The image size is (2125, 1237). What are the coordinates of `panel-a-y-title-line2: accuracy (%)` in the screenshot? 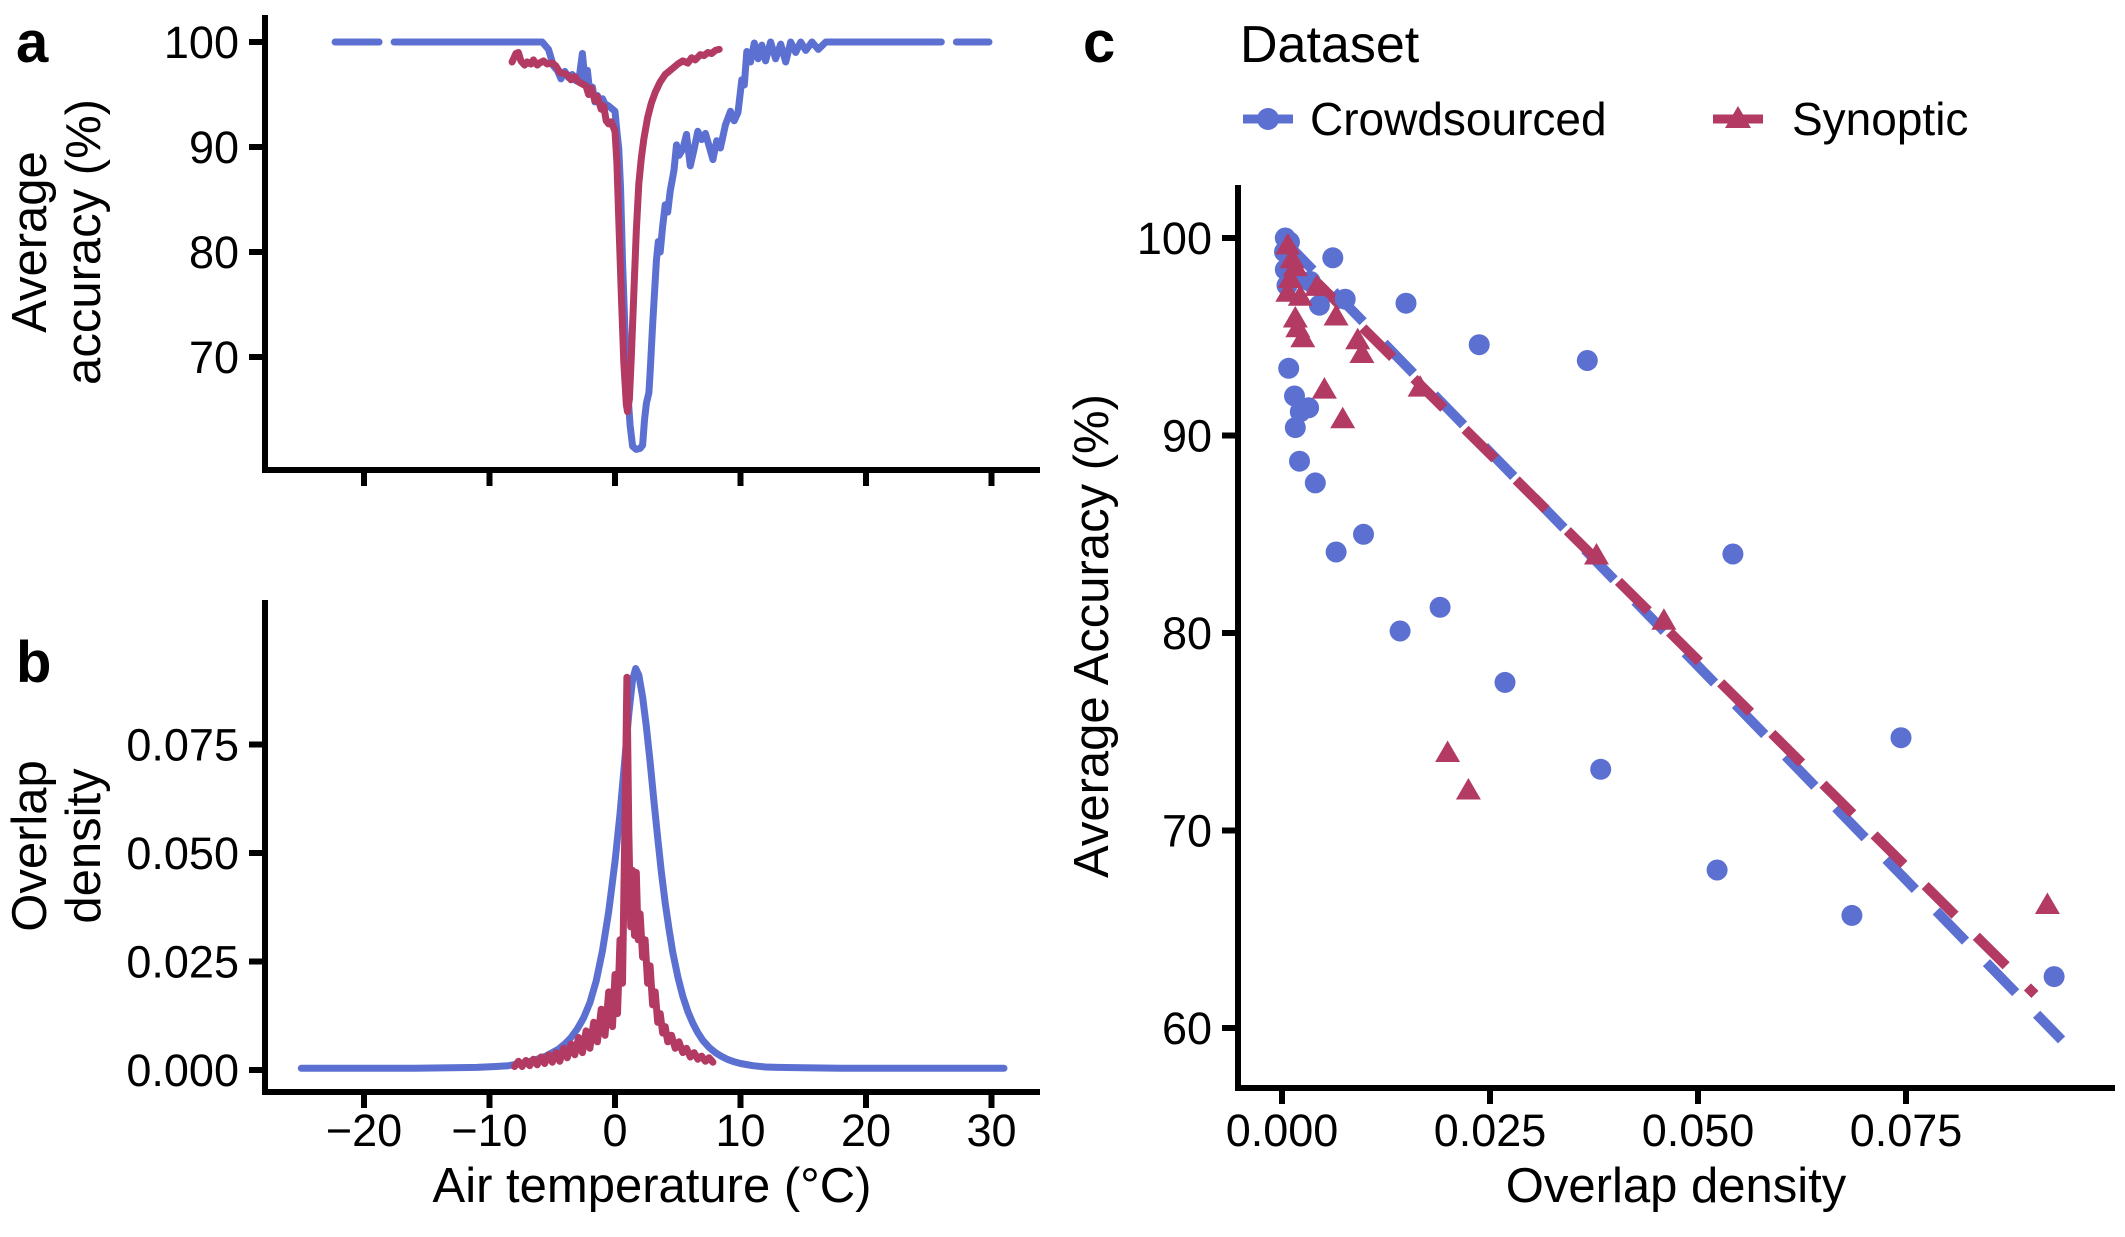 It's located at (84, 242).